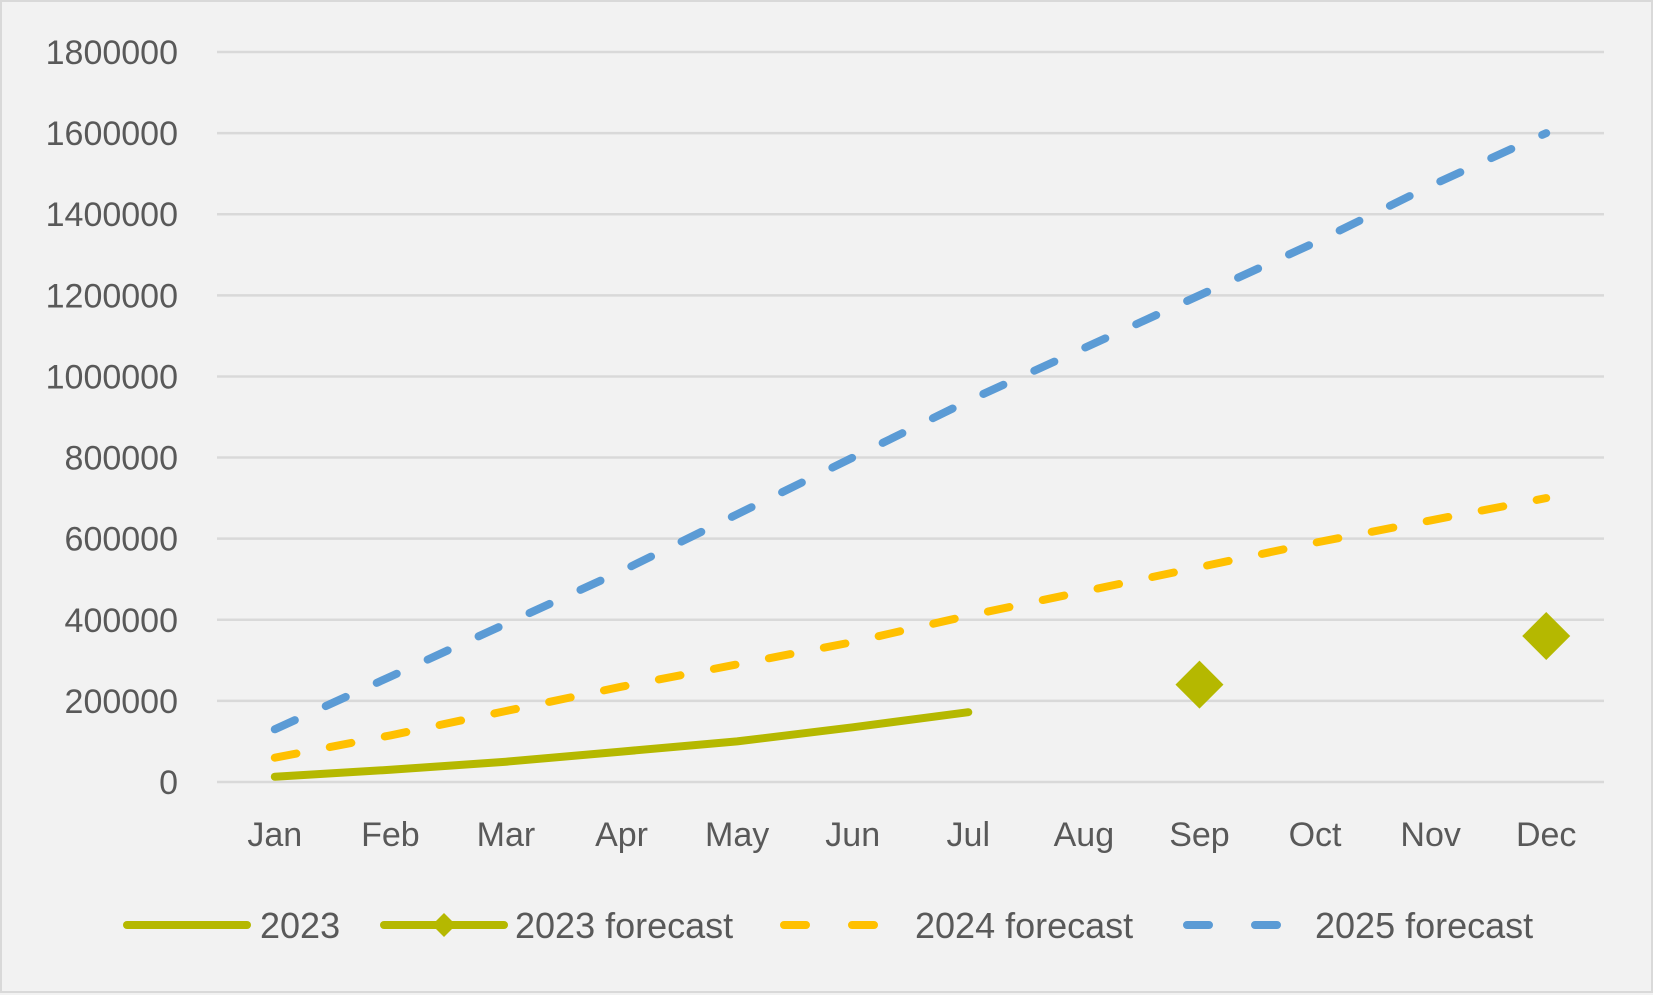  I want to click on y-tick-label-600000: 600000, so click(121, 540).